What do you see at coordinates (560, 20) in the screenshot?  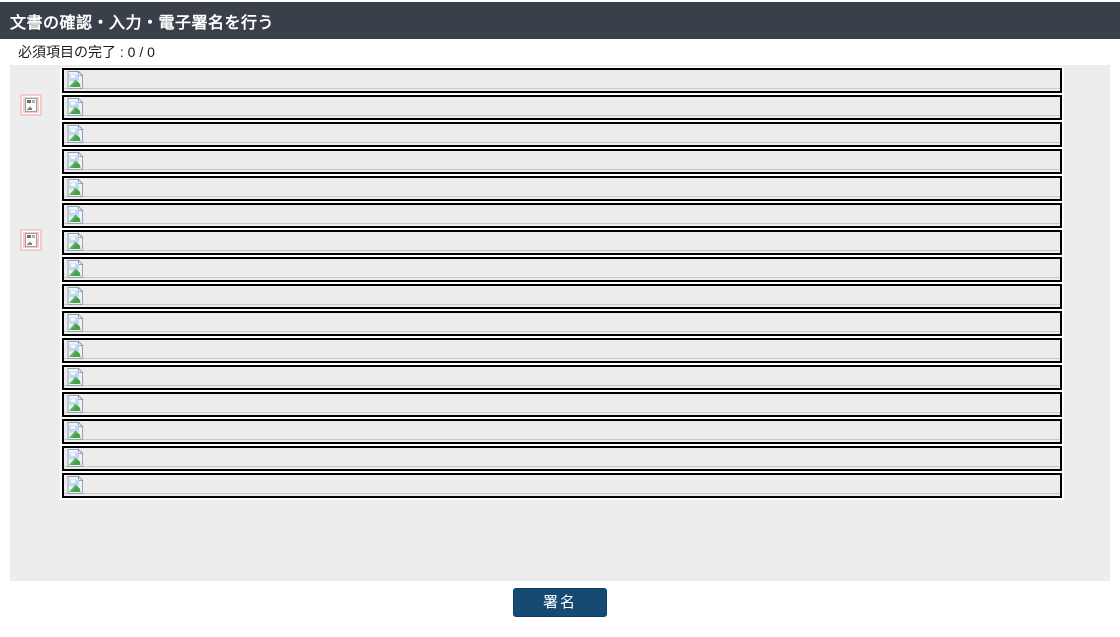 I see `title-bar: 文書の確認・入力・電子署名を行う` at bounding box center [560, 20].